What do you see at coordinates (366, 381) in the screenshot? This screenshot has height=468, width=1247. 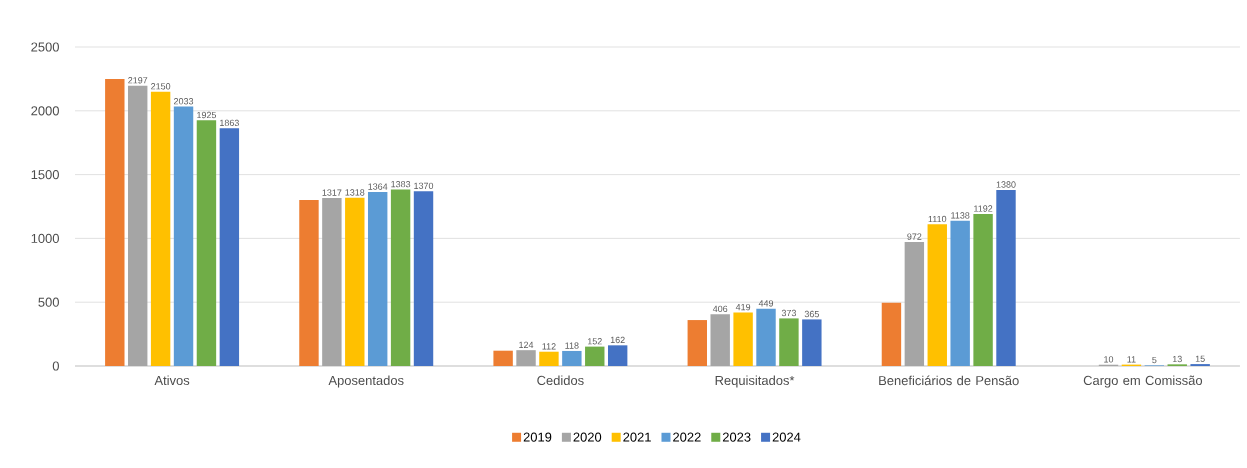 I see `x-tick-label: Aposentados` at bounding box center [366, 381].